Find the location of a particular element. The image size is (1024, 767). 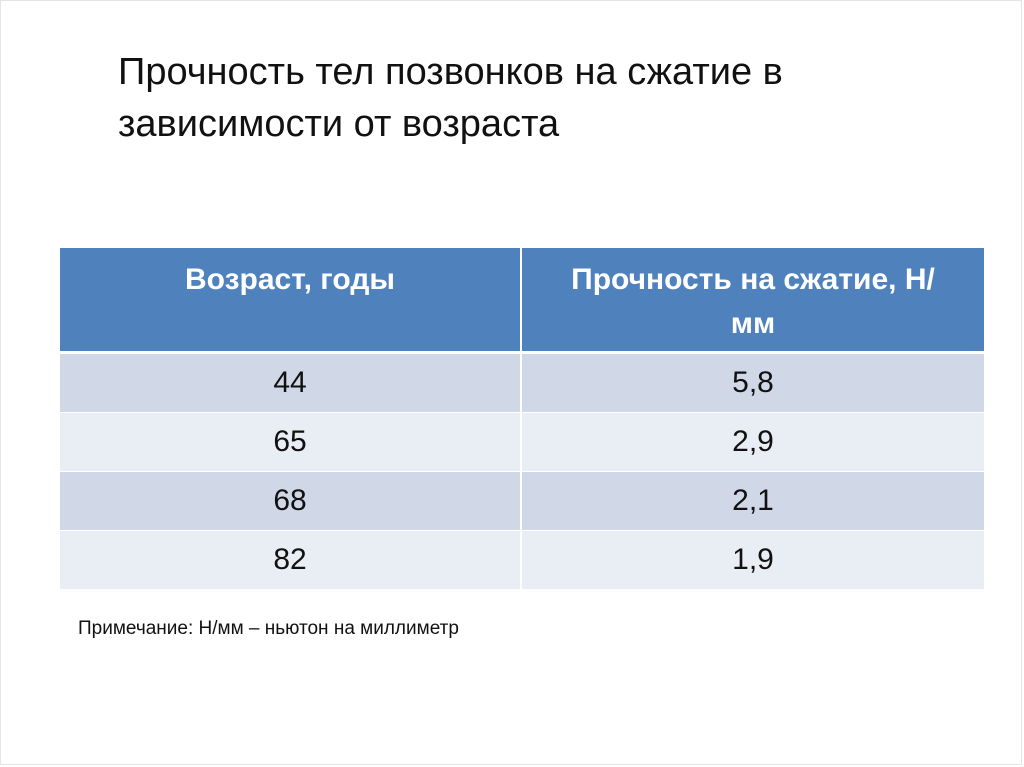

age-cell: 68 is located at coordinates (291, 501).